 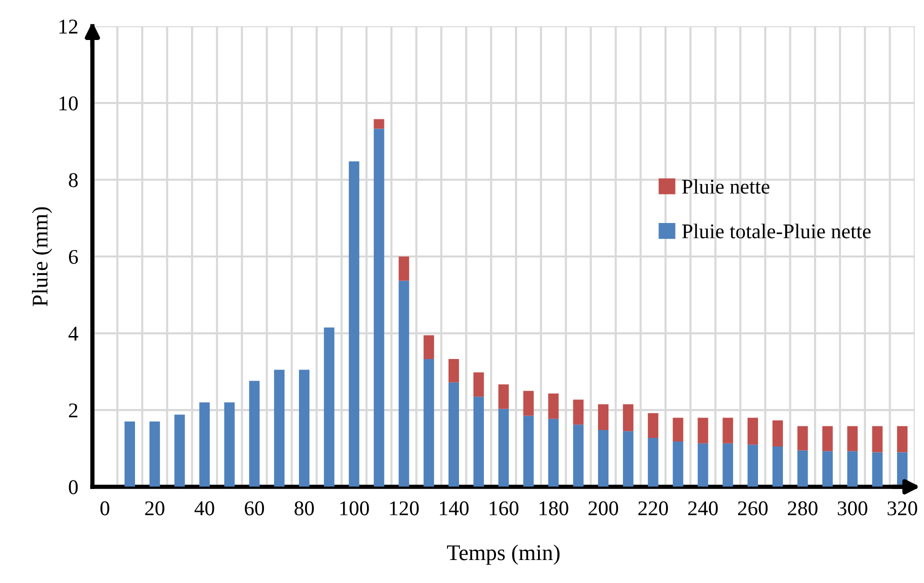 I want to click on y-tick-label: 2, so click(x=73, y=410).